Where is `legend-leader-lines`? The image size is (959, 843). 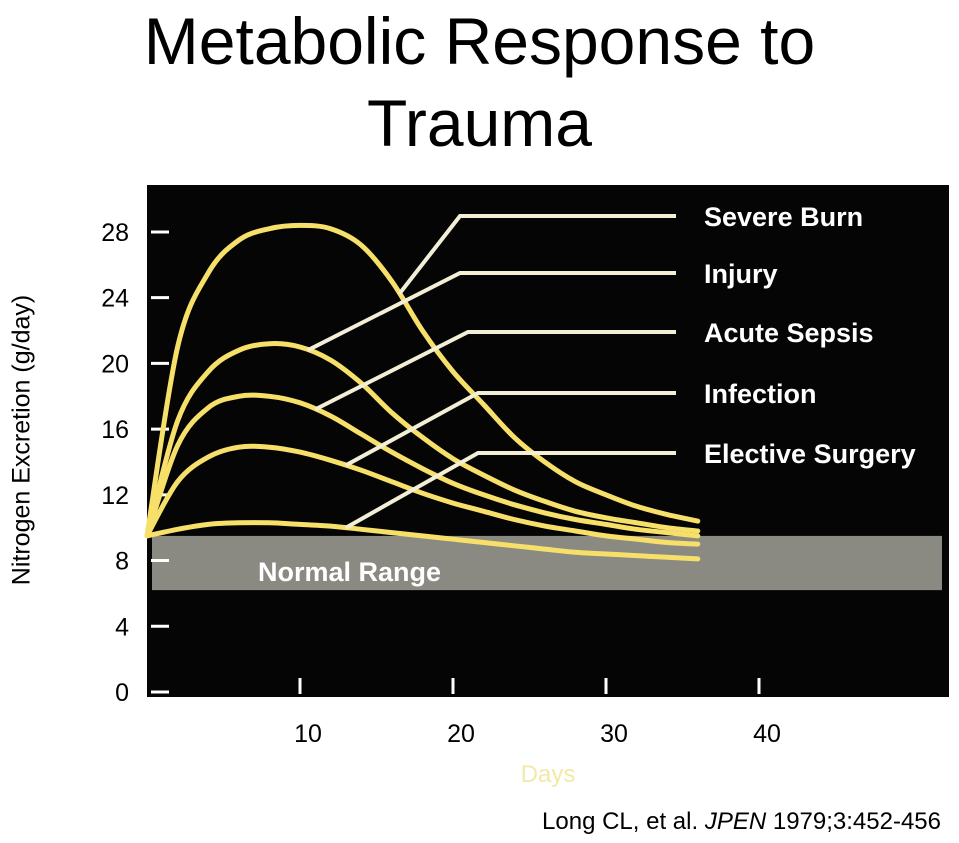
legend-leader-lines is located at coordinates (491, 372).